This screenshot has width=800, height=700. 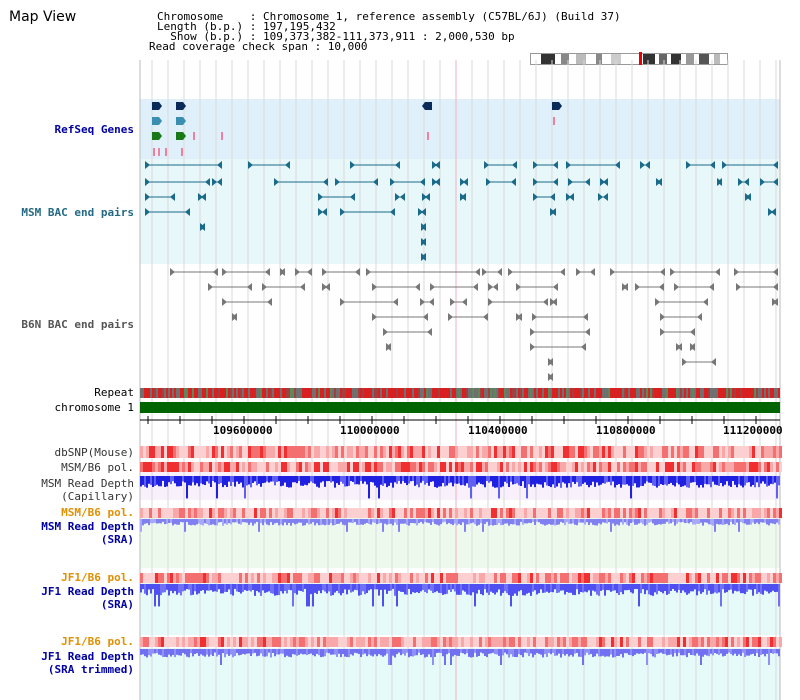 What do you see at coordinates (97, 496) in the screenshot?
I see `msm-depth-capillary-sub-label: (Capillary)` at bounding box center [97, 496].